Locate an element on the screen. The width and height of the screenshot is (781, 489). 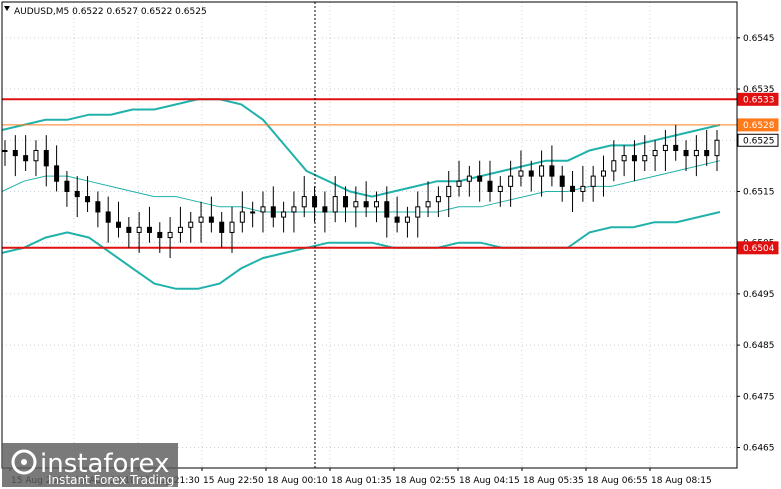
y-tick-label: 0.6515 is located at coordinates (759, 192).